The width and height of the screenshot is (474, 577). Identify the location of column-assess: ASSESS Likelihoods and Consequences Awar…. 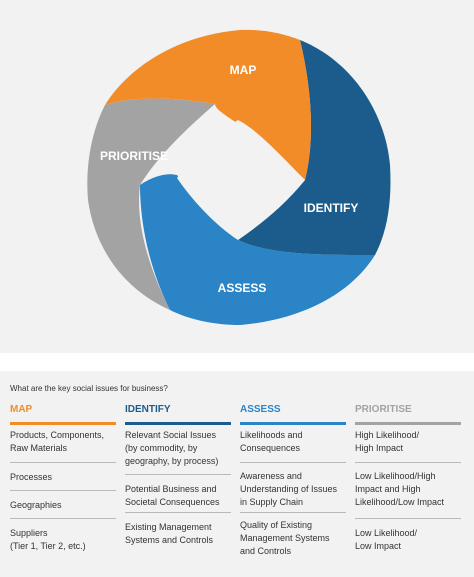
(293, 483).